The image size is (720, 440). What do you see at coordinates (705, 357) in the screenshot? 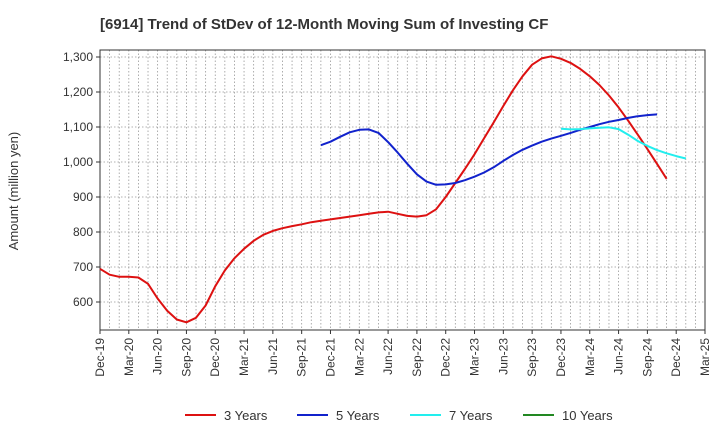
I see `x-tick-label: Mar-25` at bounding box center [705, 357].